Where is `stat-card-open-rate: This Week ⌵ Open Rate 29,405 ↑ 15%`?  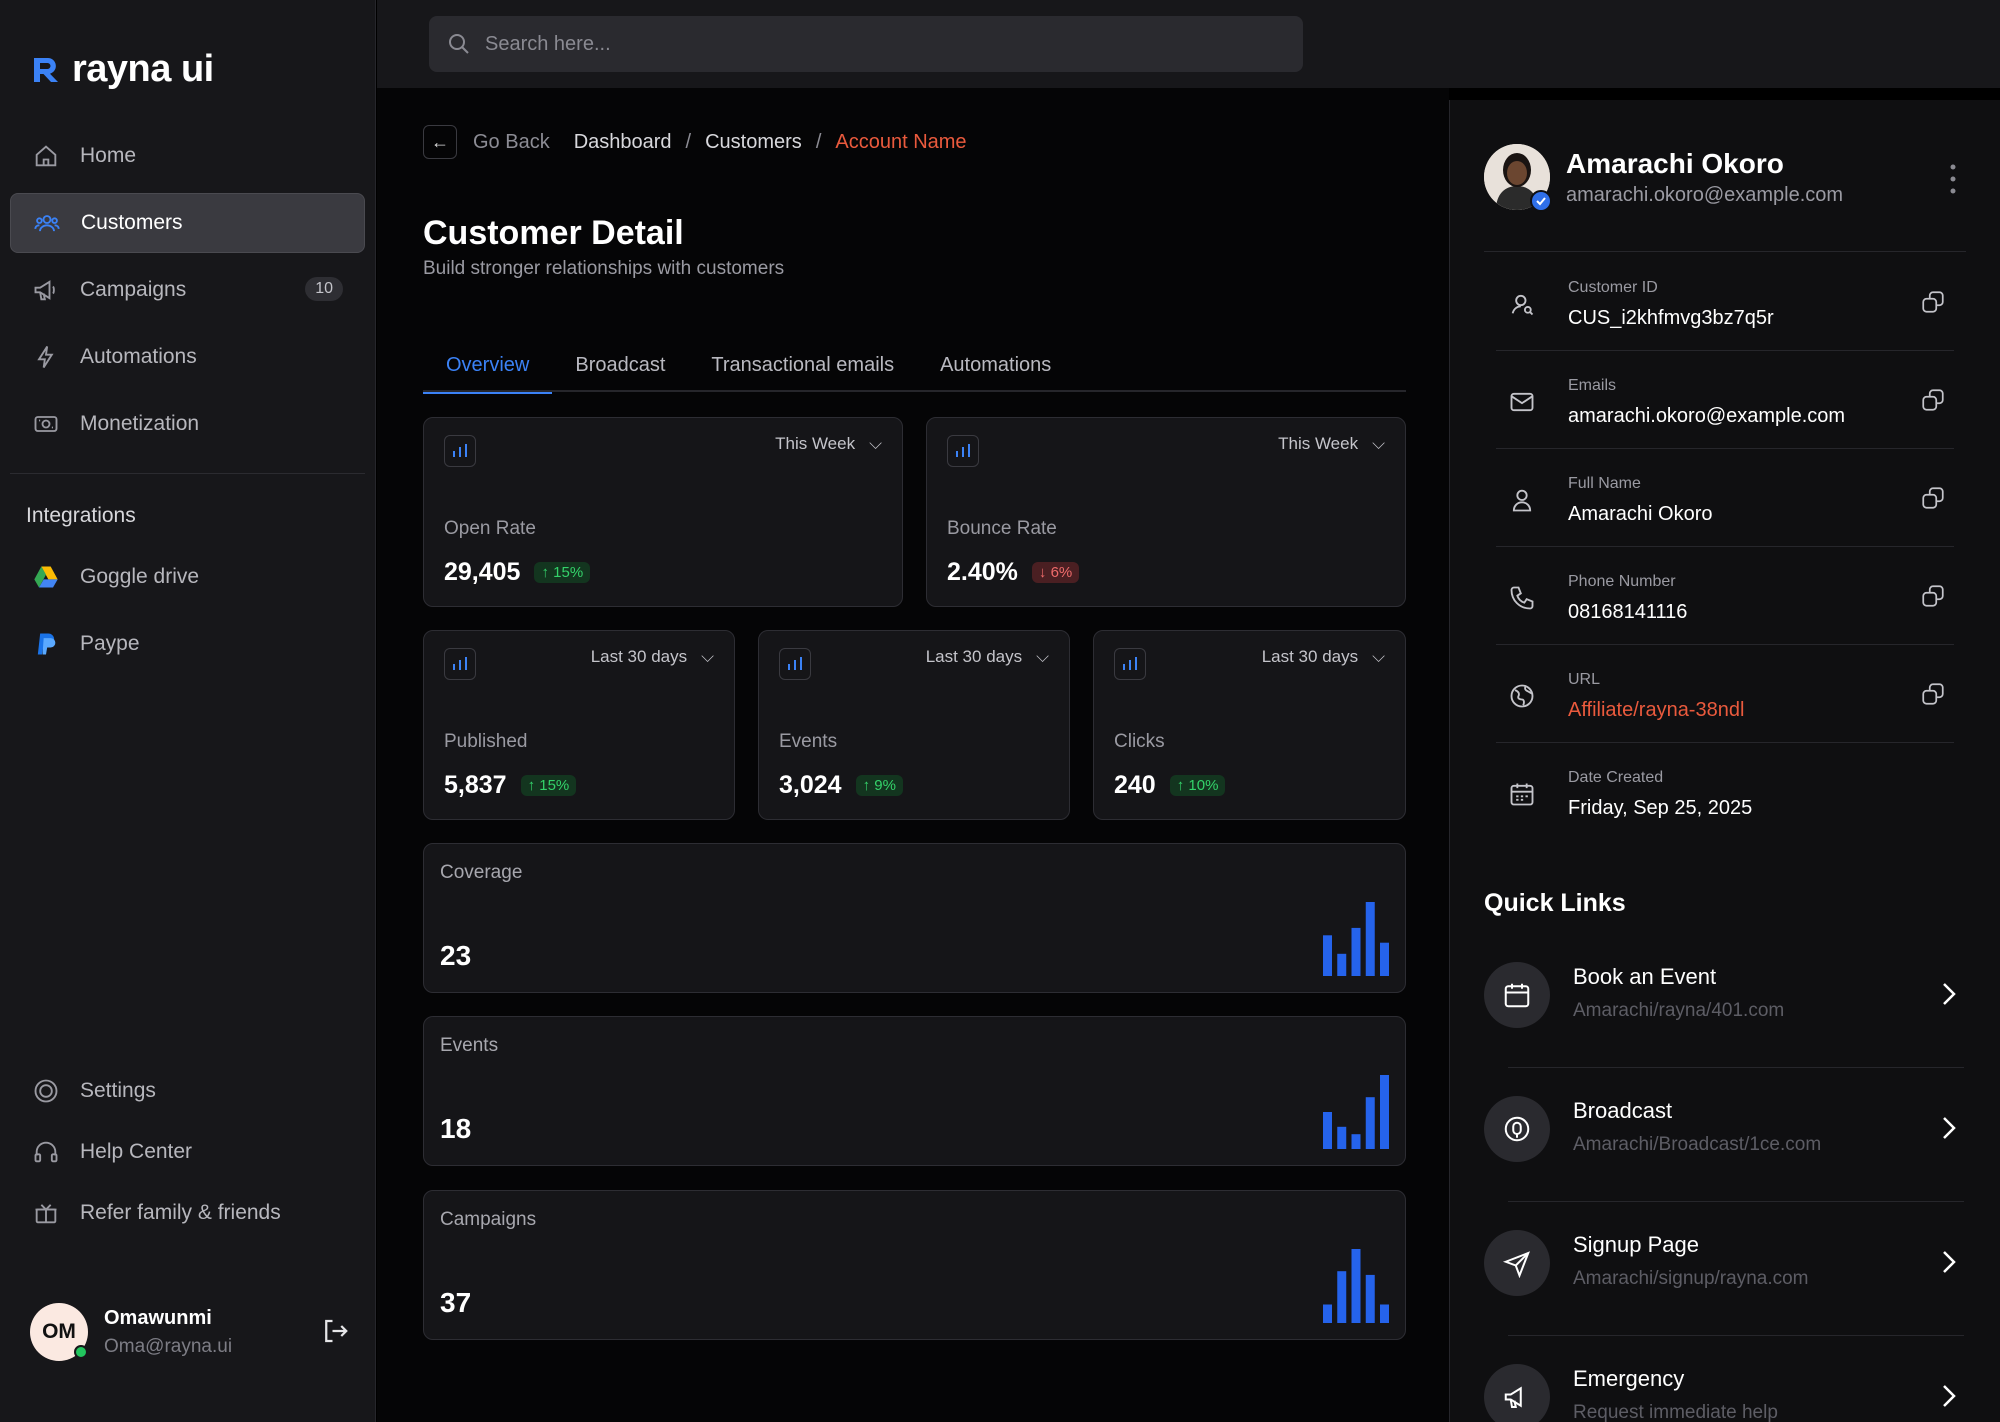 stat-card-open-rate: This Week ⌵ Open Rate 29,405 ↑ 15% is located at coordinates (663, 512).